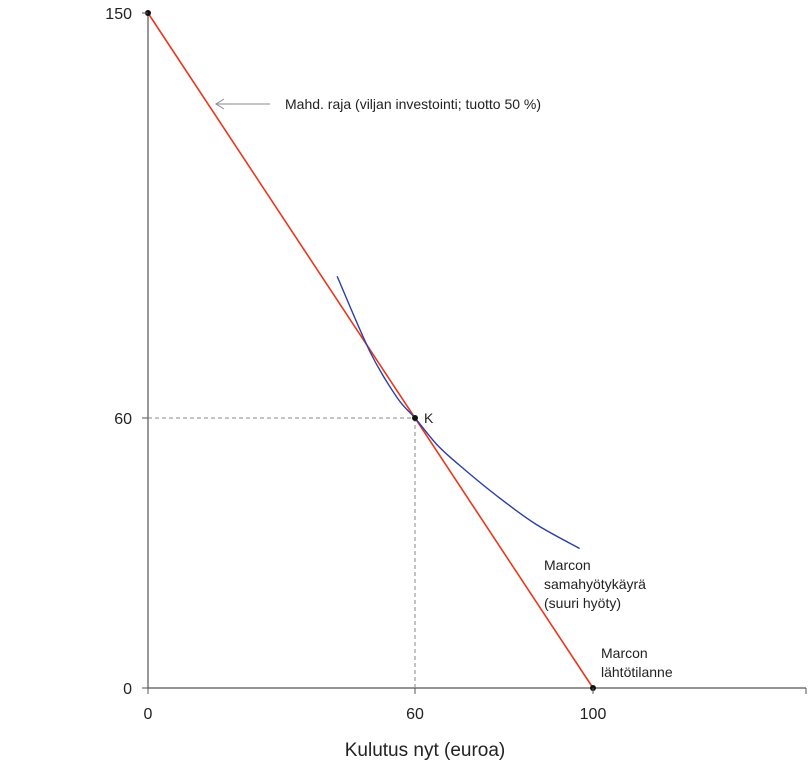  I want to click on indifference-annotation: Marcon samahyötykäyrä (suuri hyöty), so click(597, 584).